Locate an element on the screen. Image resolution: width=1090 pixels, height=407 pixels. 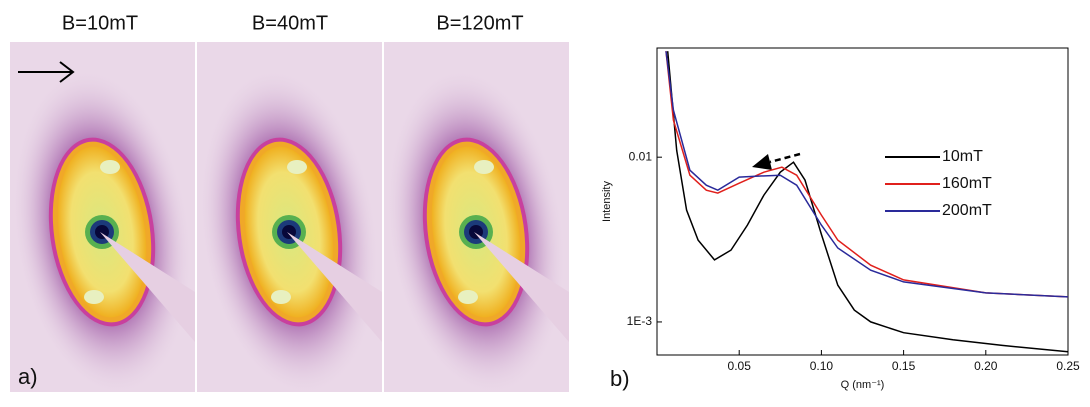
panel-title: B=10mT is located at coordinates (100, 23).